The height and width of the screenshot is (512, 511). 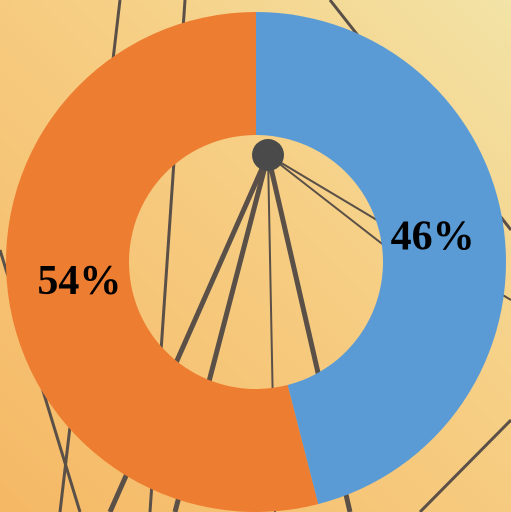 What do you see at coordinates (268, 155) in the screenshot?
I see `decor-dot` at bounding box center [268, 155].